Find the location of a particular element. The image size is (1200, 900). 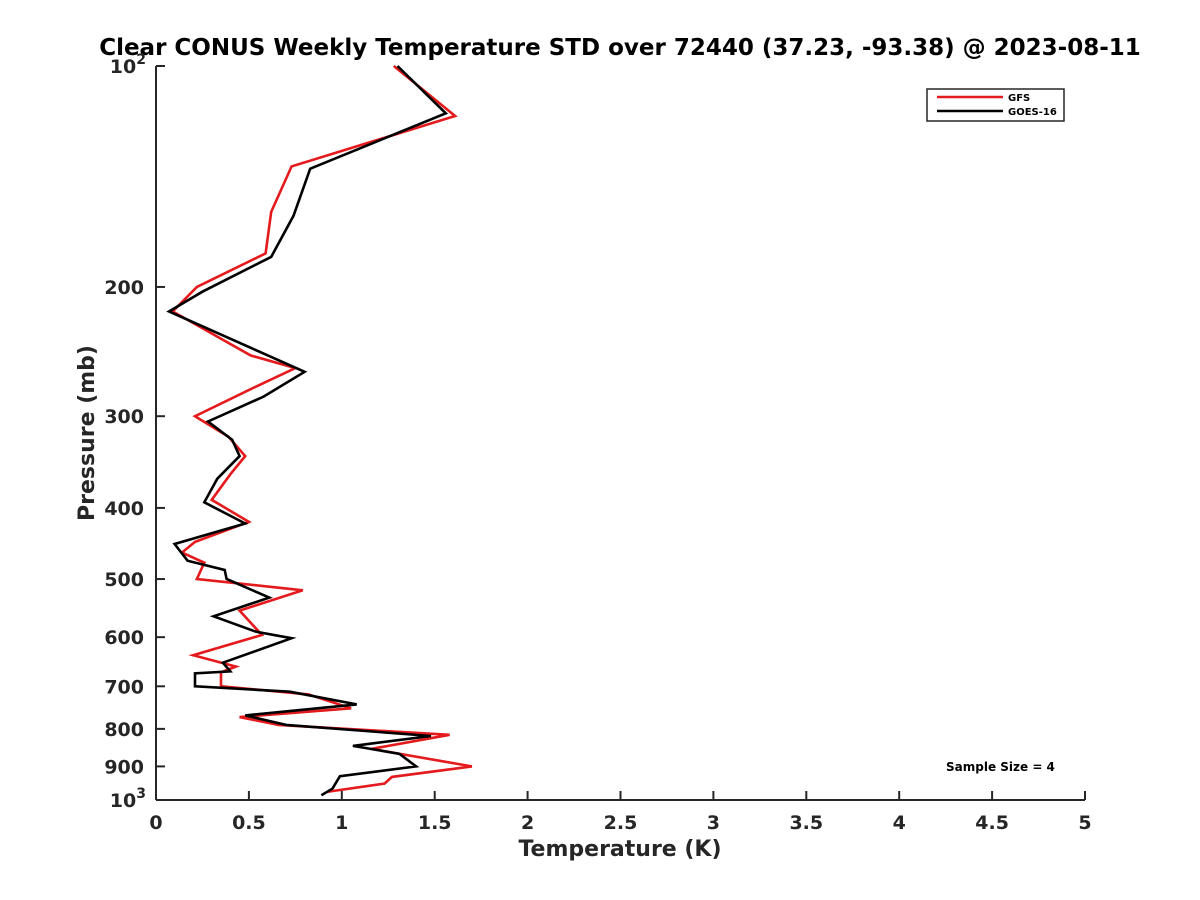

y-ticks: 10² 200 300 400 500 600 700 800 900 10³ is located at coordinates (134, 432).